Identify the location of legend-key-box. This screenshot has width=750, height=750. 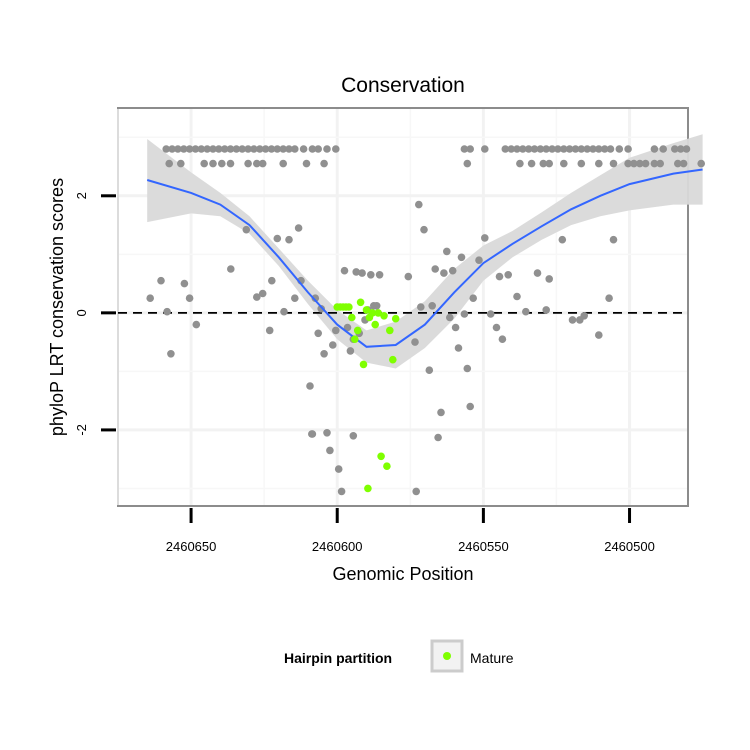
(447, 656).